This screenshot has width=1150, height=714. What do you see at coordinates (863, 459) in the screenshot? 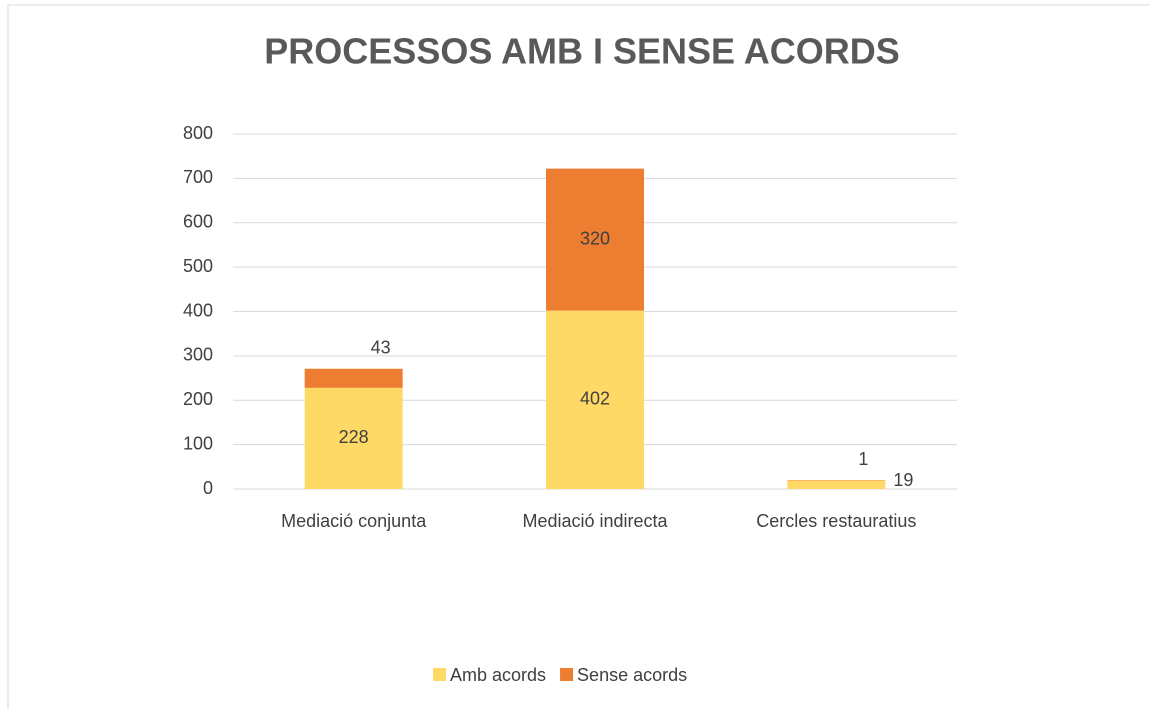
I see `data-label: 1` at bounding box center [863, 459].